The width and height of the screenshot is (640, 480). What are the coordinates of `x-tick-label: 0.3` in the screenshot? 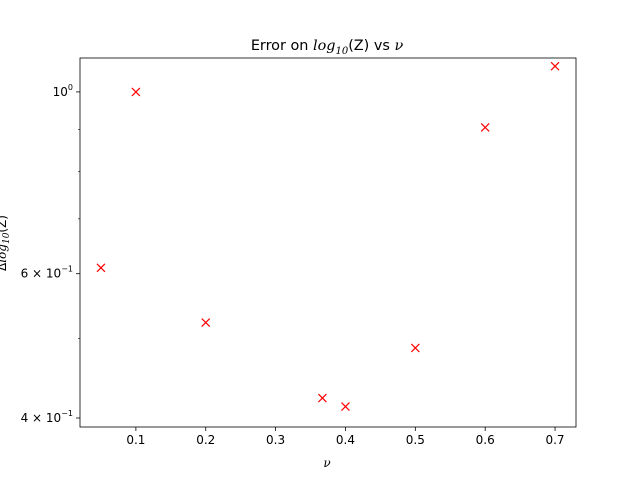 It's located at (275, 440).